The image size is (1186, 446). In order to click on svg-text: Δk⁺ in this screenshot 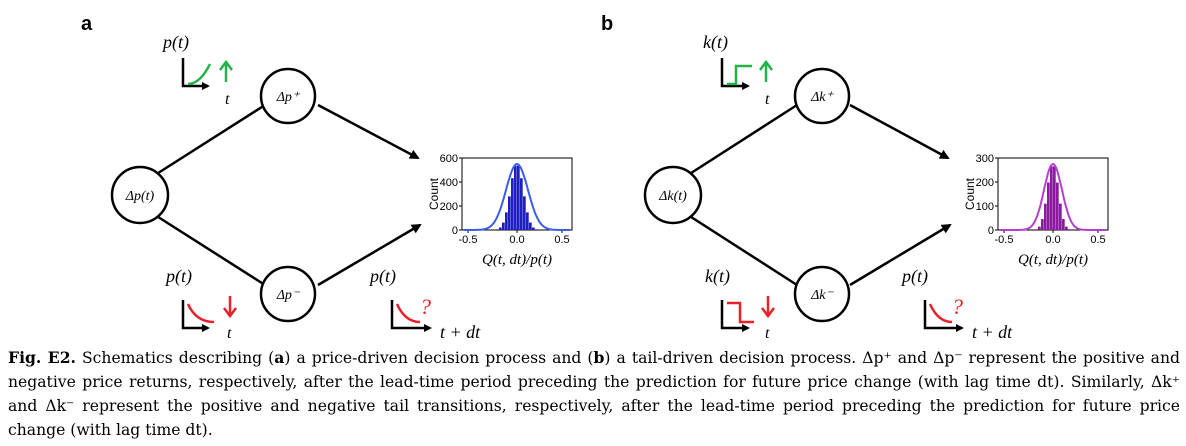, I will do `click(822, 97)`.